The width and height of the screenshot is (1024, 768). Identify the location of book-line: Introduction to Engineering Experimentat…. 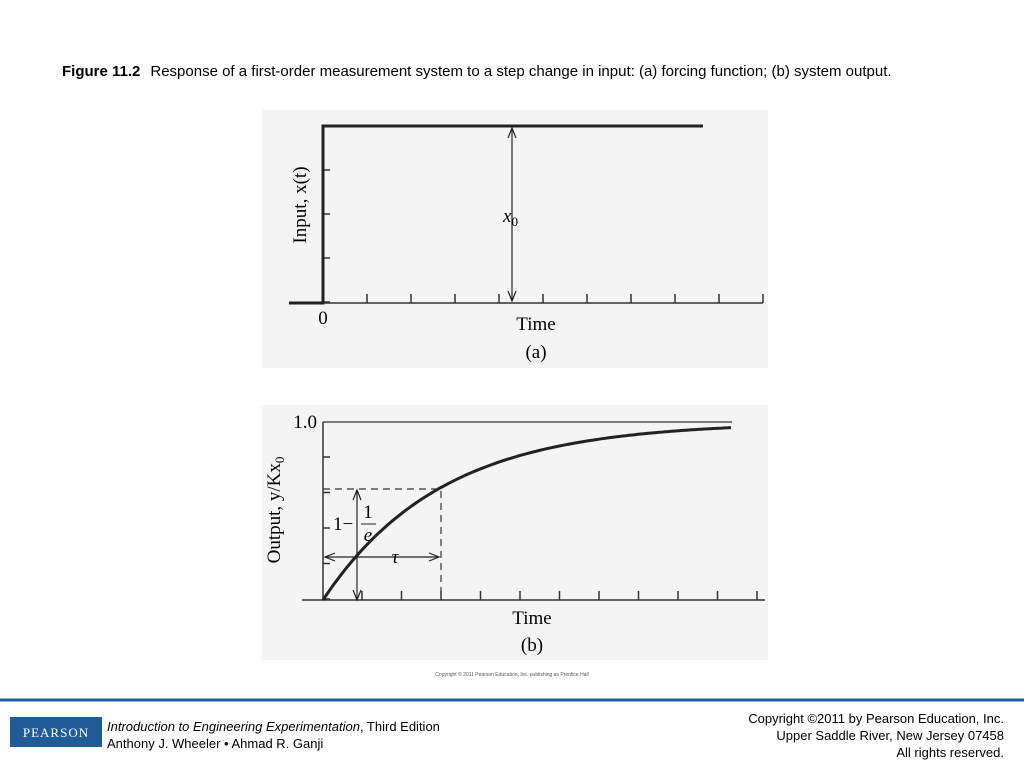
(273, 726).